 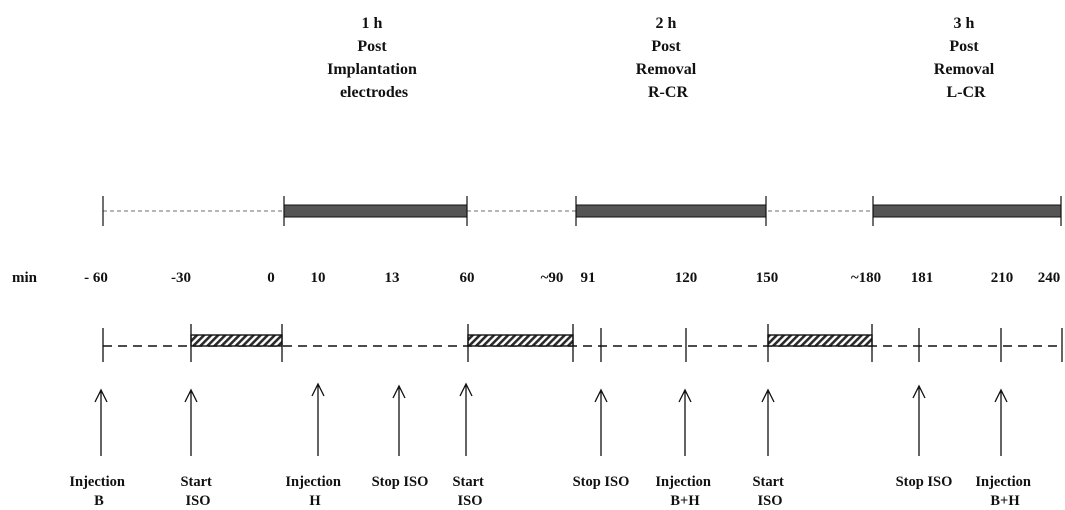 What do you see at coordinates (25, 278) in the screenshot?
I see `axis-unit-label: min` at bounding box center [25, 278].